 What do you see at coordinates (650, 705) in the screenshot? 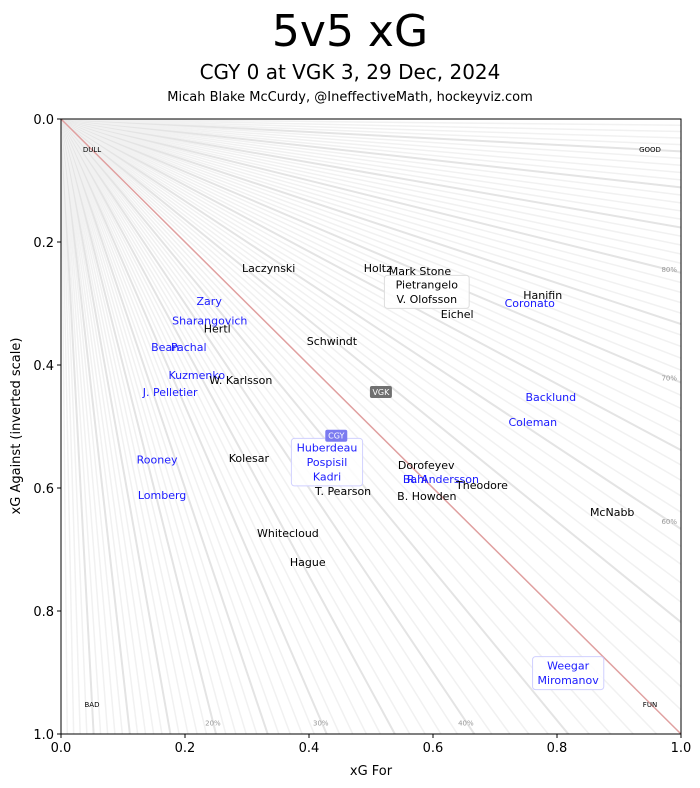
I see `corner-label: FUN` at bounding box center [650, 705].